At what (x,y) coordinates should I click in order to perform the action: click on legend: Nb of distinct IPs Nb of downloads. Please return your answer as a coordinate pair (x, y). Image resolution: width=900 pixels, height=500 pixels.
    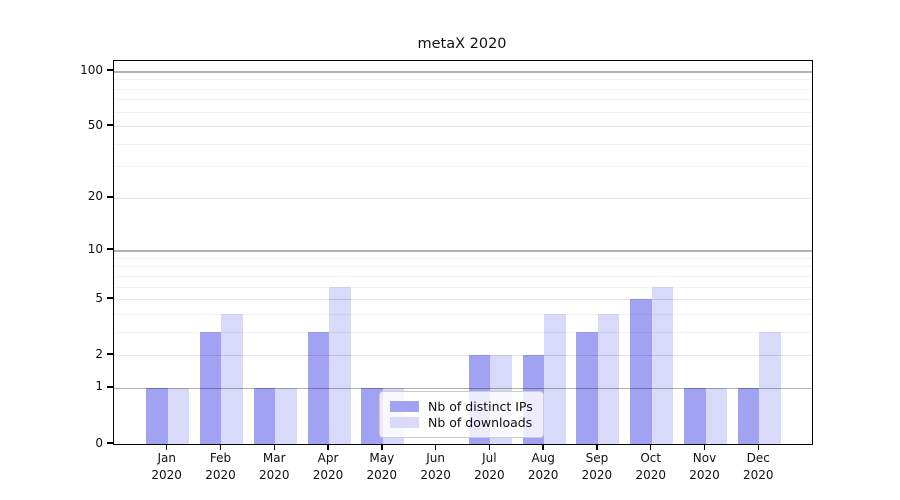
    Looking at the image, I should click on (461, 414).